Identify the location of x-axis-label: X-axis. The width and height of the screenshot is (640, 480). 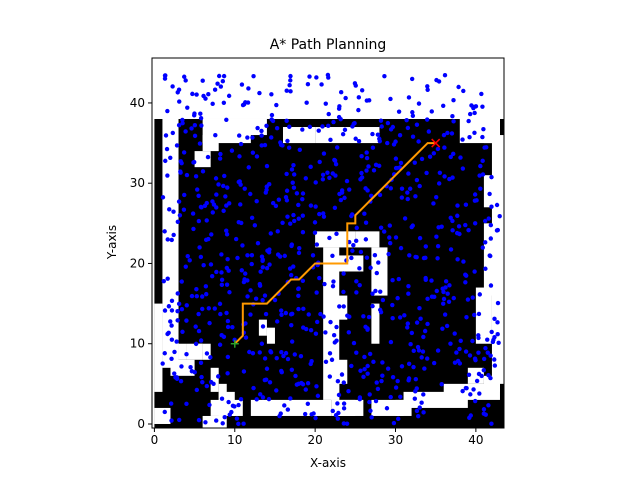
(328, 463).